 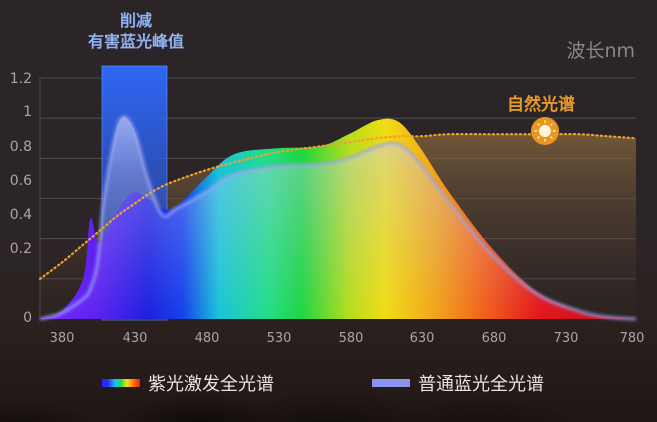 I want to click on y-tick: 0.6, so click(x=20, y=181).